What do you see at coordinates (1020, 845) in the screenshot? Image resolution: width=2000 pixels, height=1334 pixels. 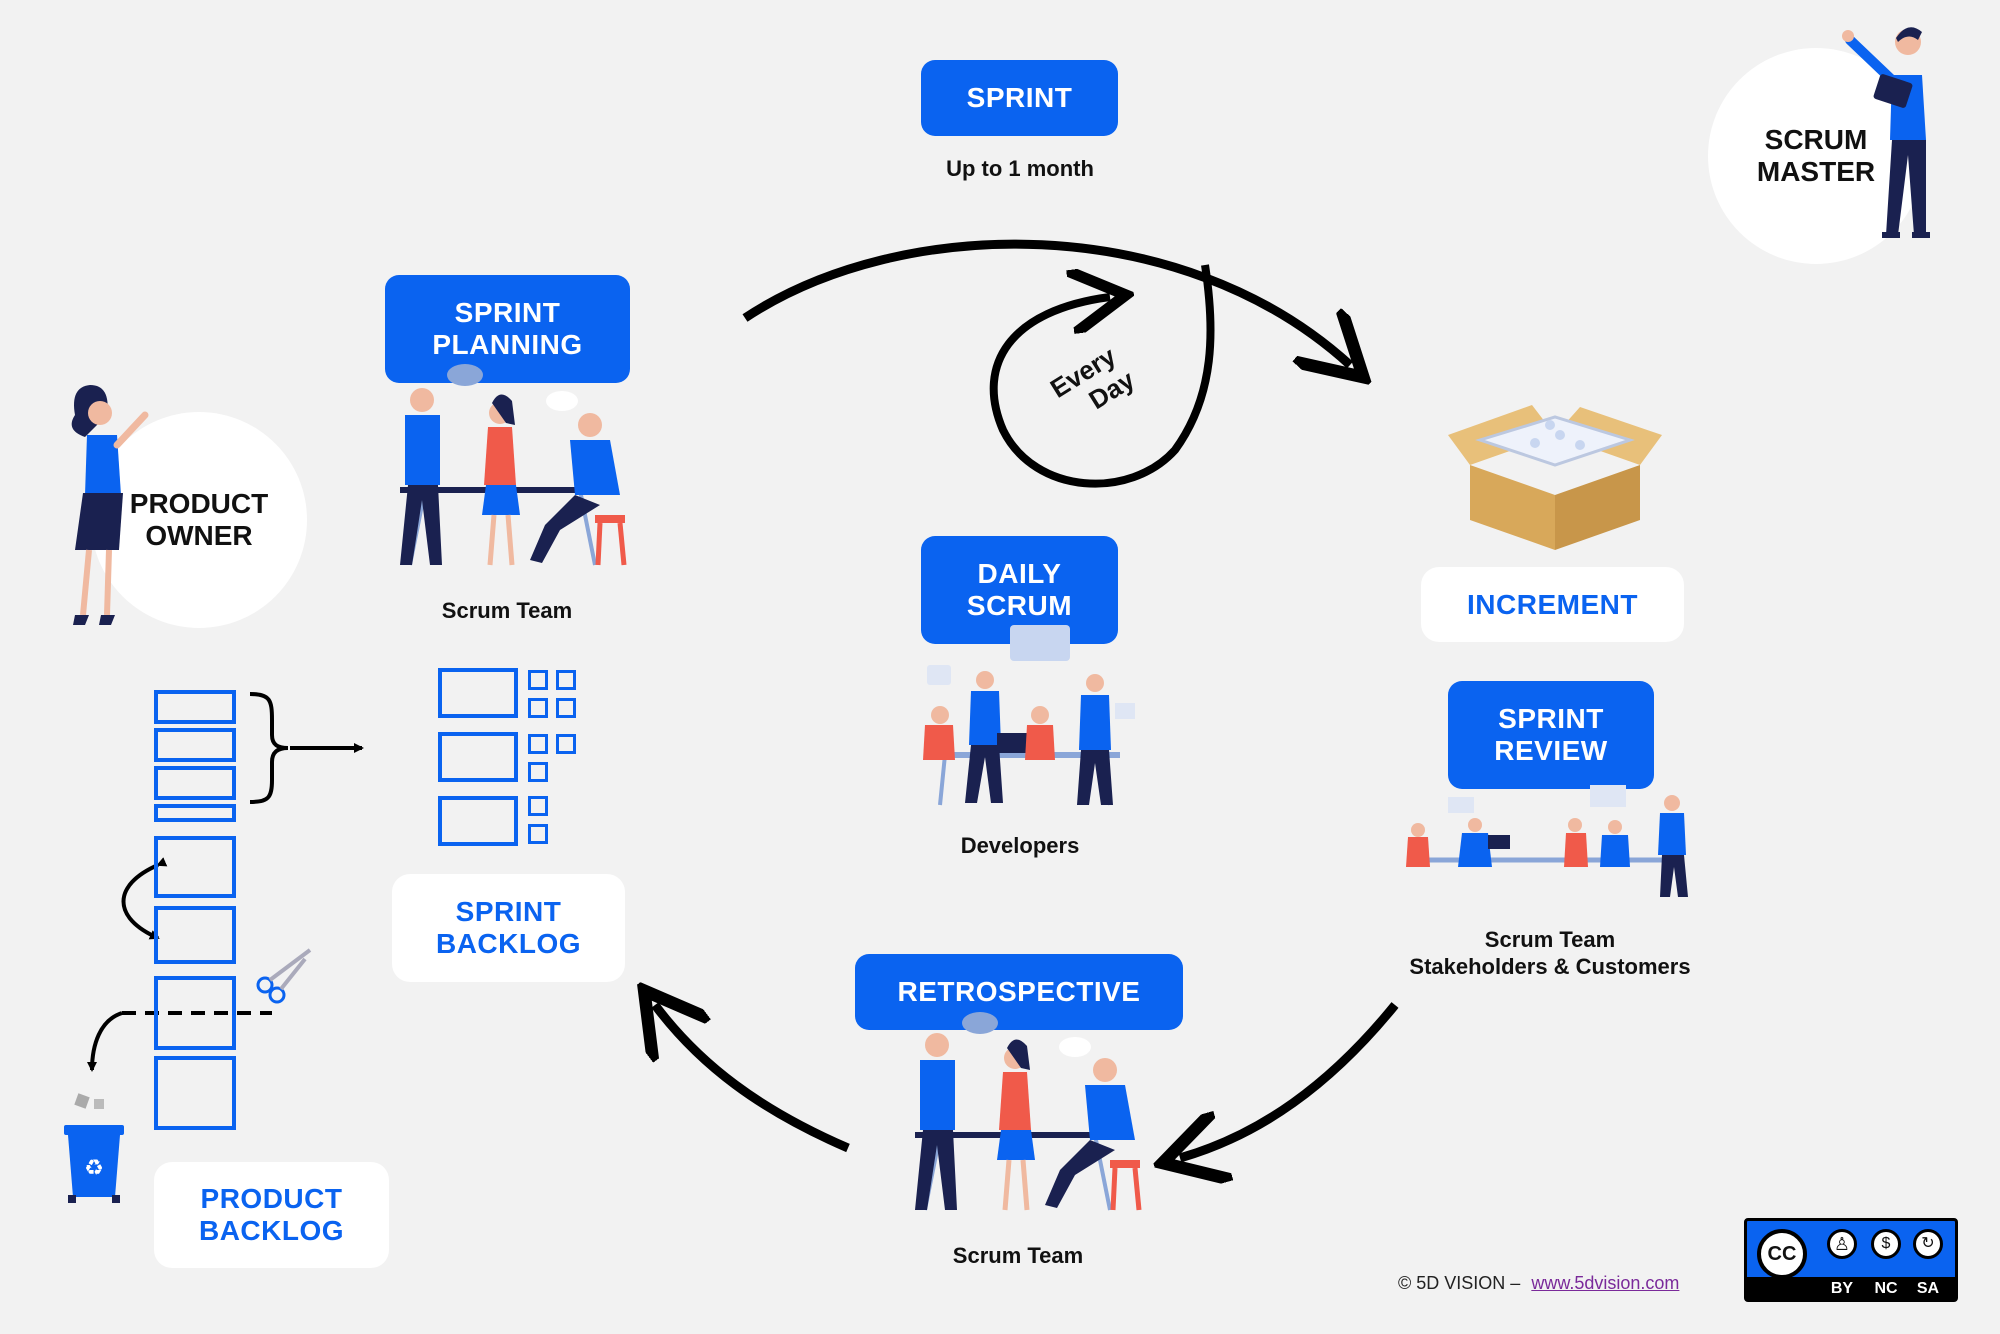 I see `daily-scrum-caption: Developers` at bounding box center [1020, 845].